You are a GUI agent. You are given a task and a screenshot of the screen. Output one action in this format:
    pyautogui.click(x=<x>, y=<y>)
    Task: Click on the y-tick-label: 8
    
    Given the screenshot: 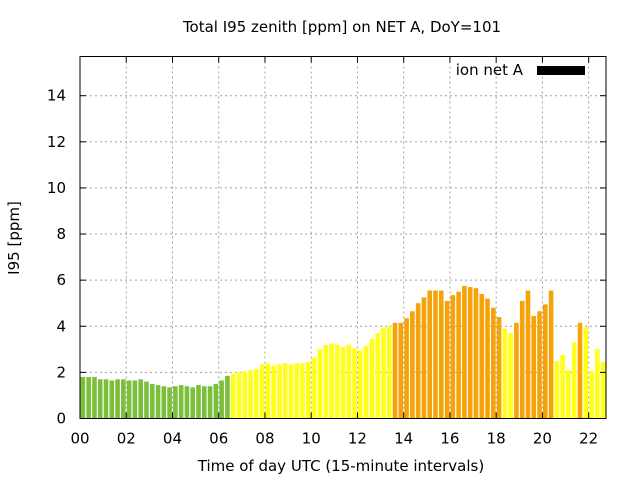 What is the action you would take?
    pyautogui.click(x=61, y=234)
    